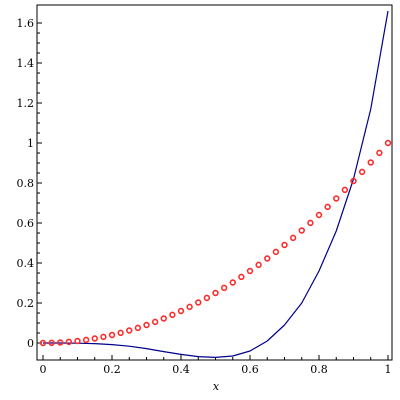  Describe the element at coordinates (26, 183) in the screenshot. I see `y-tick-label: 0.8` at that location.